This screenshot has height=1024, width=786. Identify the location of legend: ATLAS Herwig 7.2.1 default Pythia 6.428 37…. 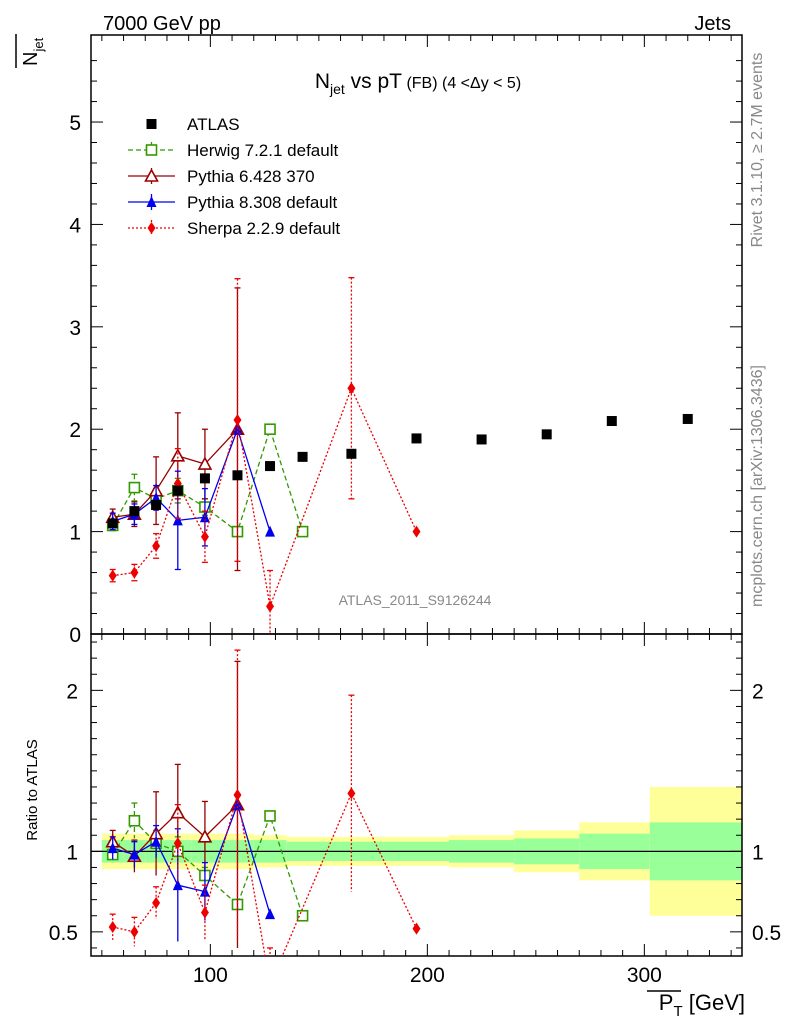
(234, 176).